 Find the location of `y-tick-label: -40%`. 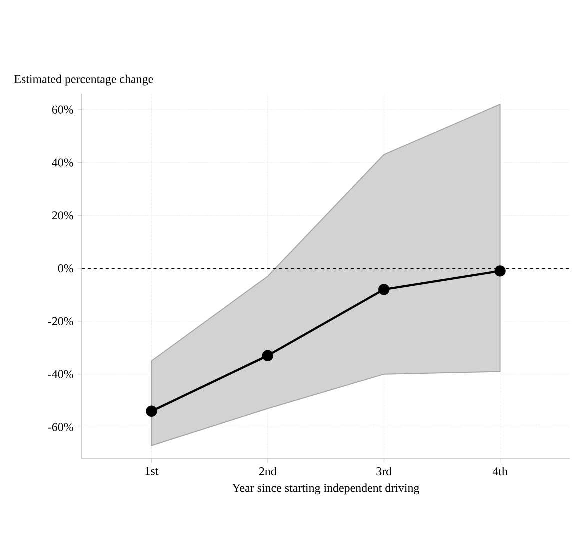

y-tick-label: -40% is located at coordinates (61, 374).